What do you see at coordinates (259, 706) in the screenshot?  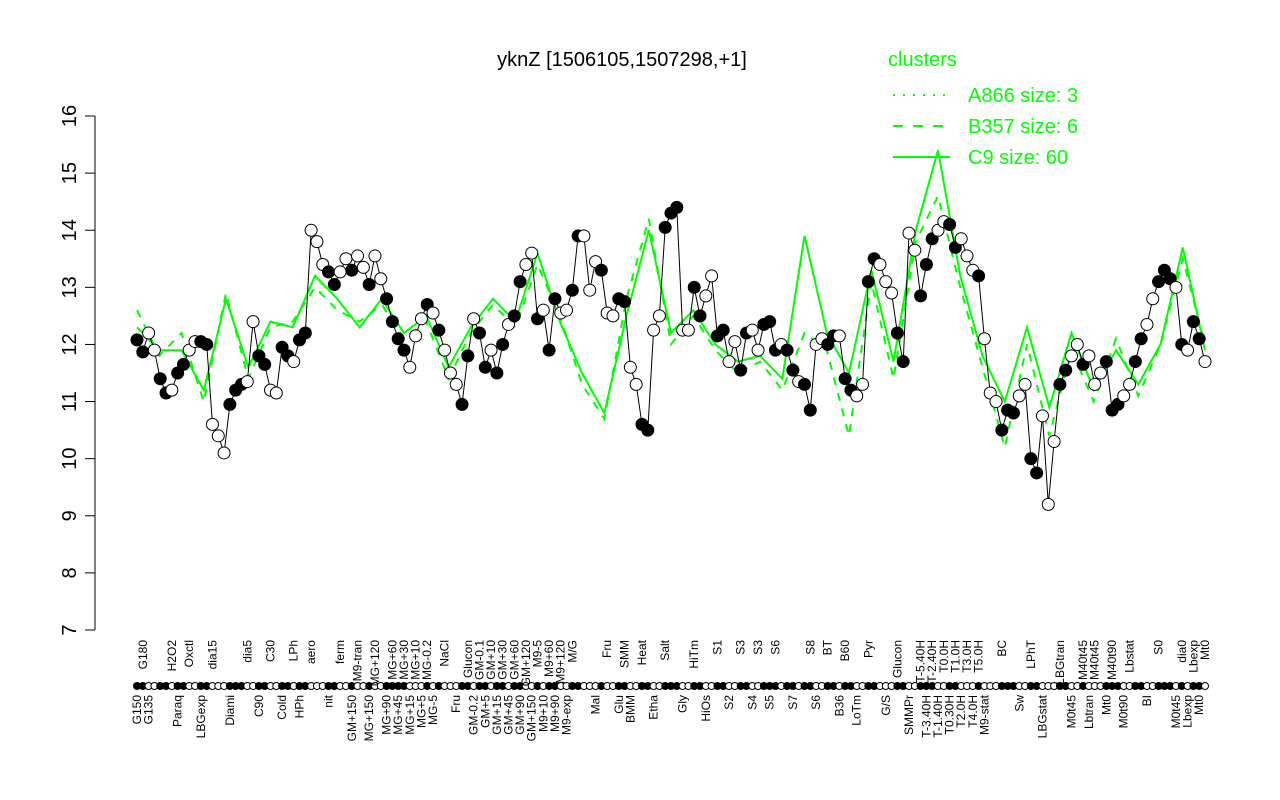 I see `x-tick-label: C90` at bounding box center [259, 706].